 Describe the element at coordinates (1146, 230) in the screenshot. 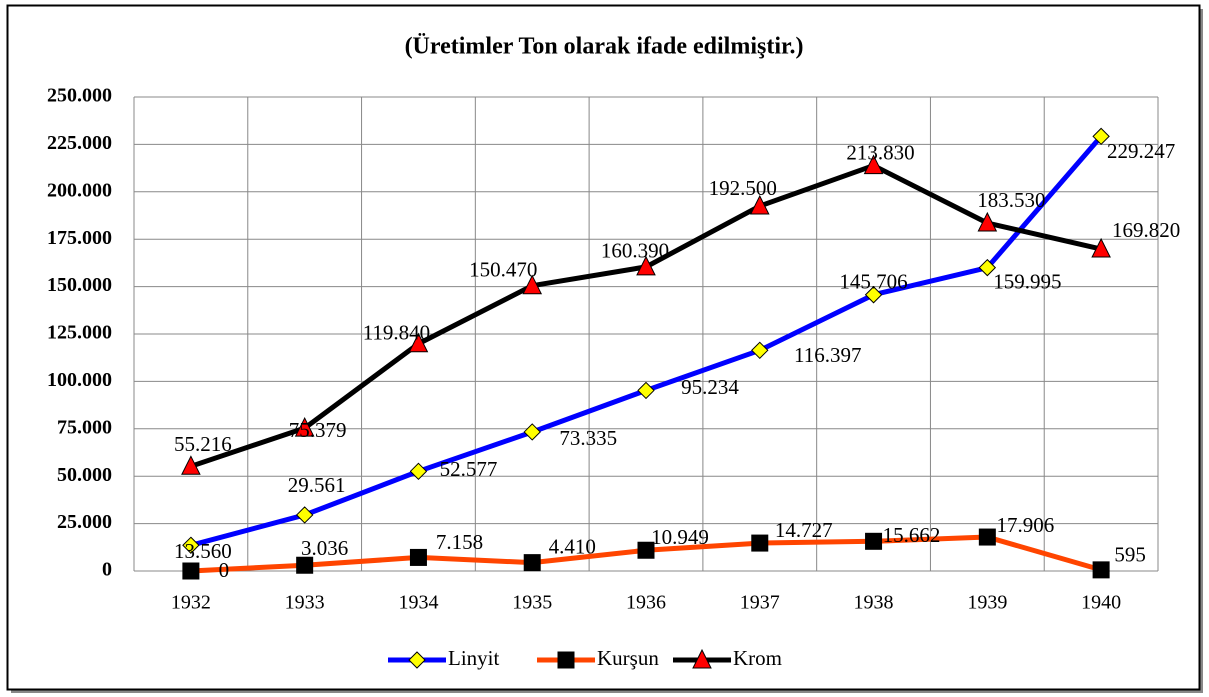

I see `data-label: 169.820` at that location.